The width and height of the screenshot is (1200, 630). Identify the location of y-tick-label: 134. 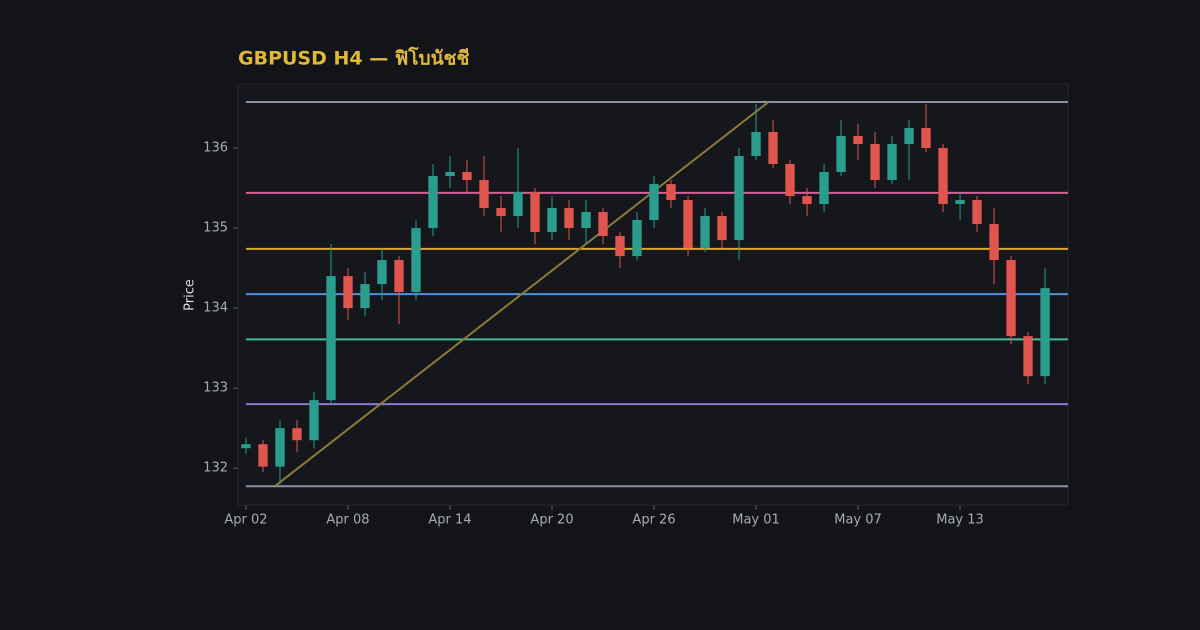
(215, 308).